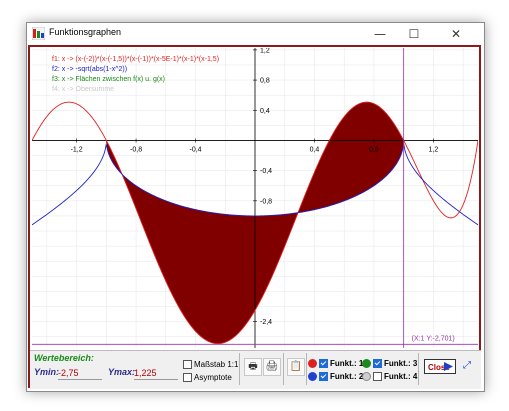 Image resolution: width=509 pixels, height=411 pixels. Describe the element at coordinates (266, 171) in the screenshot. I see `y-tick-label: -0,4` at that location.